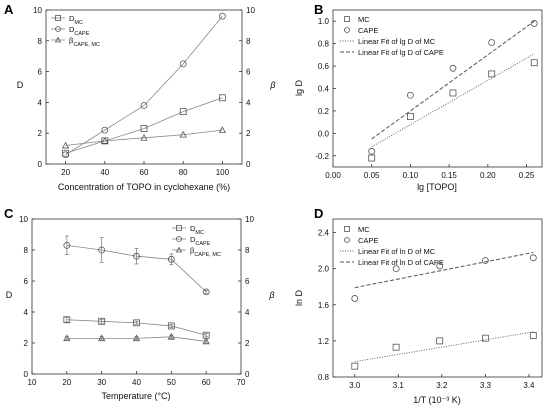  Describe the element at coordinates (368, 240) in the screenshot. I see `panel-d-legend-label: CAPE` at that location.